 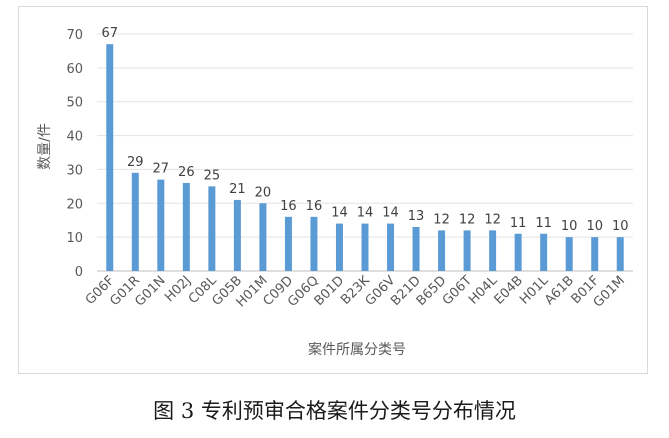 I want to click on y-tick-label: 60, so click(x=74, y=69).